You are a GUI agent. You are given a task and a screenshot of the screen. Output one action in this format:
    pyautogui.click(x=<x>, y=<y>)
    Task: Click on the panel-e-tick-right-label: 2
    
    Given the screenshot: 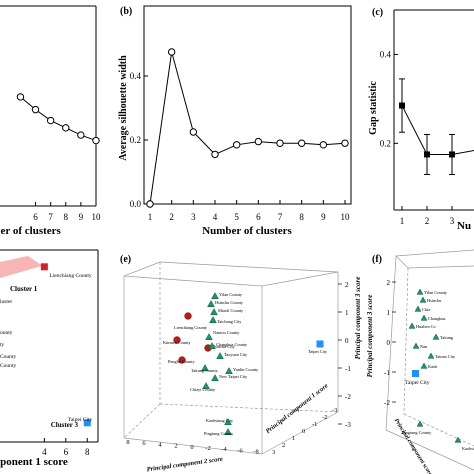 What is the action you would take?
    pyautogui.click(x=347, y=285)
    